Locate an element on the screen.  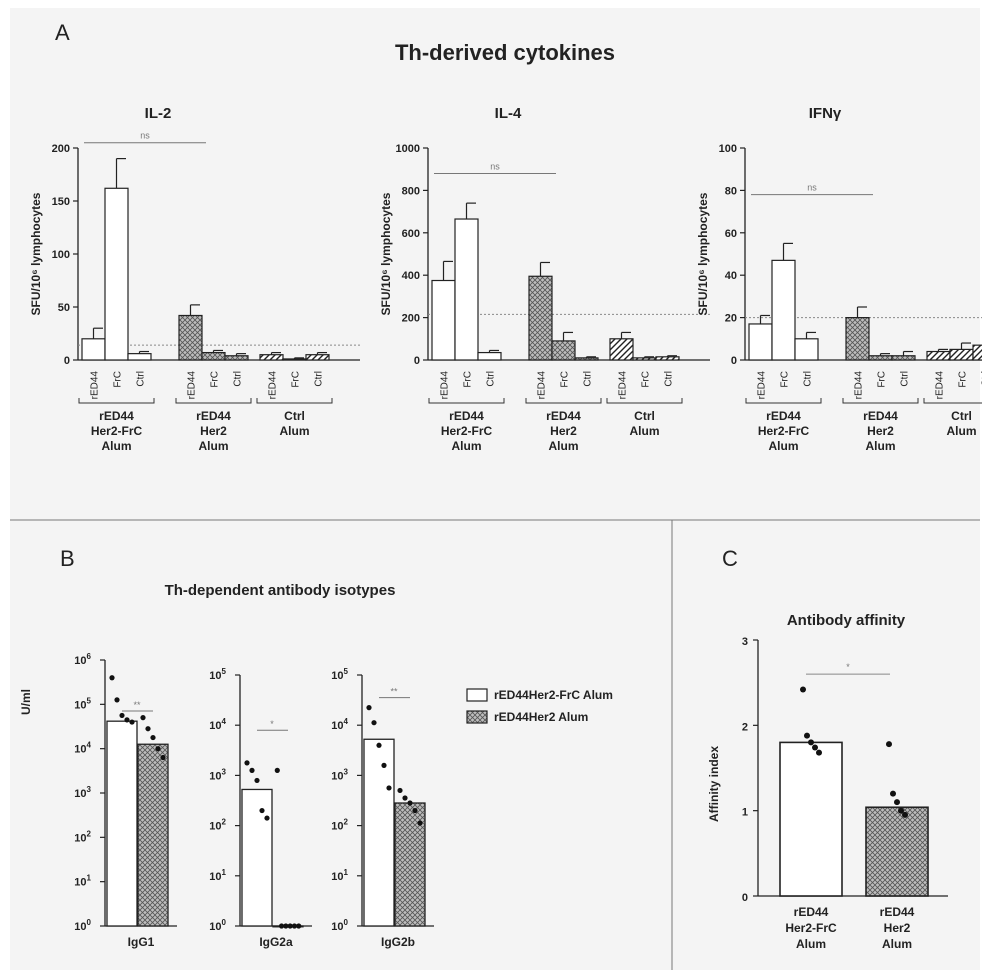
il2-y-tick-label: 200 is located at coordinates (61, 149).